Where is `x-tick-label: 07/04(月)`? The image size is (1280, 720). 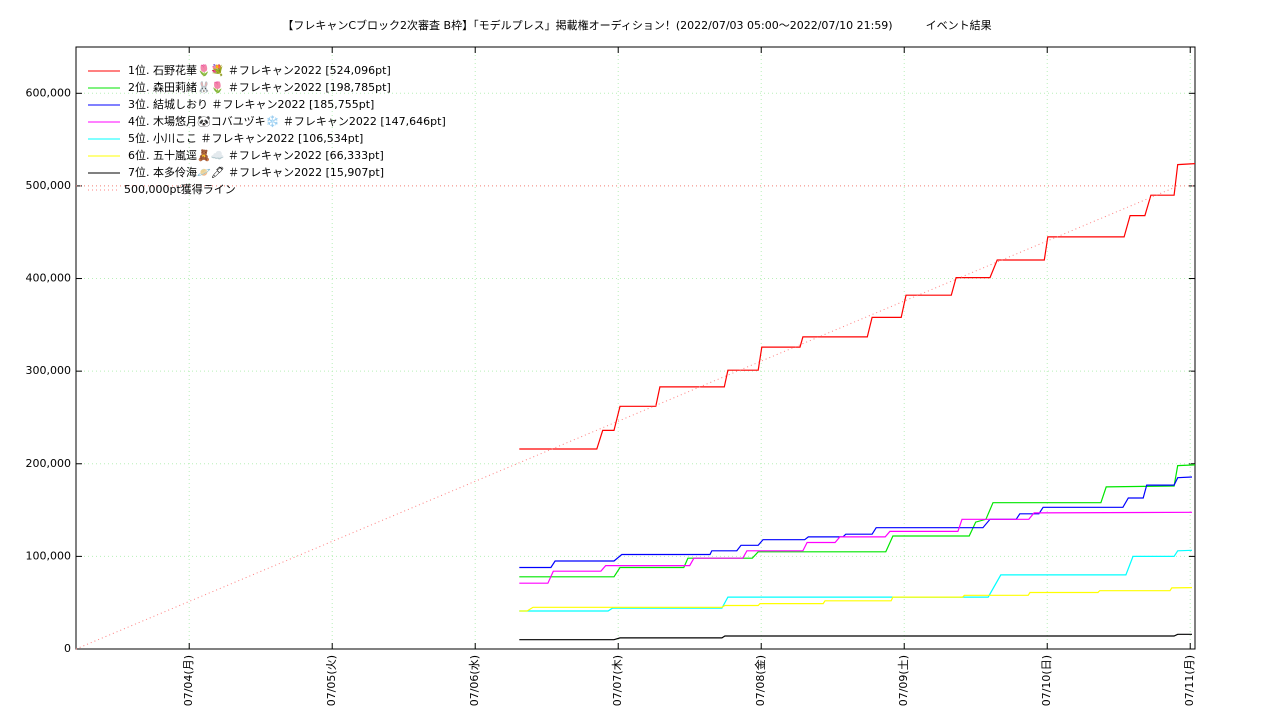 x-tick-label: 07/04(月) is located at coordinates (188, 680).